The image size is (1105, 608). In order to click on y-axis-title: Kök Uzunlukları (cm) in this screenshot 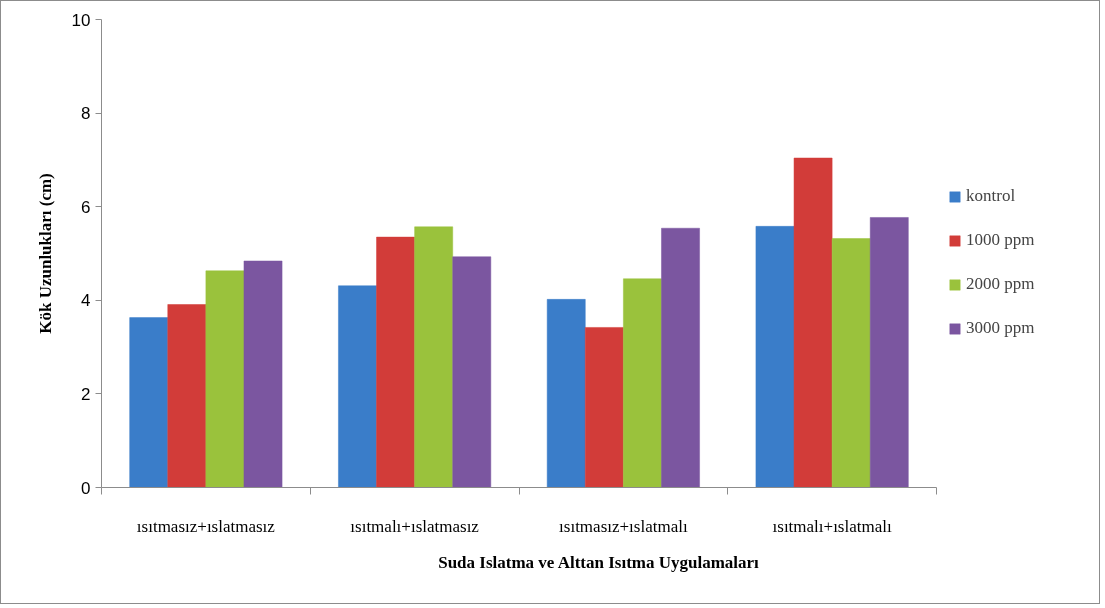, I will do `click(45, 253)`.